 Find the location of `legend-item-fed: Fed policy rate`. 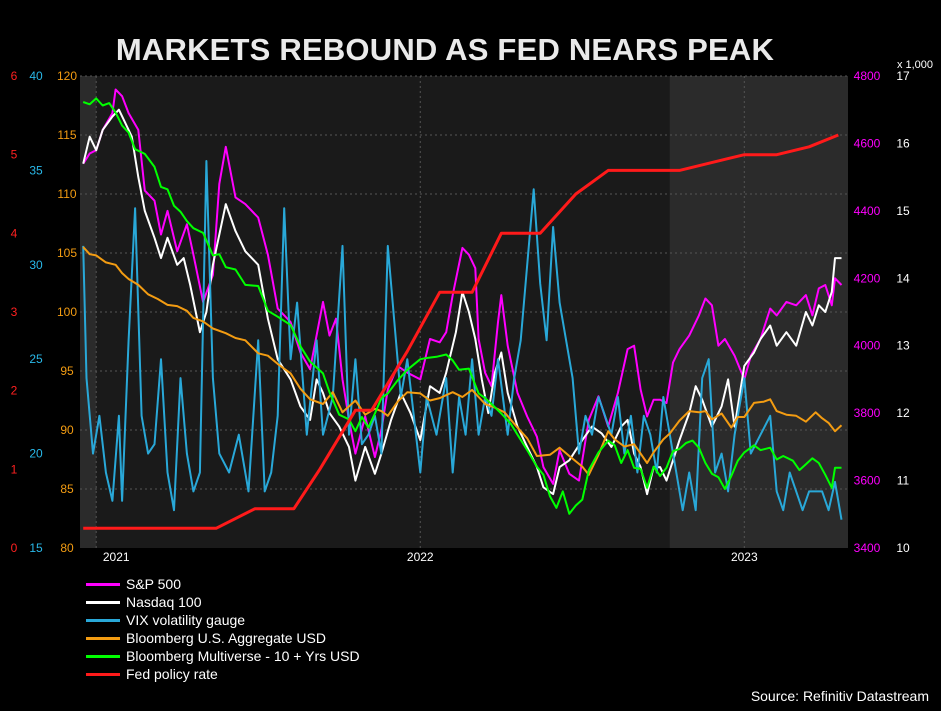

legend-item-fed: Fed policy rate is located at coordinates (223, 674).